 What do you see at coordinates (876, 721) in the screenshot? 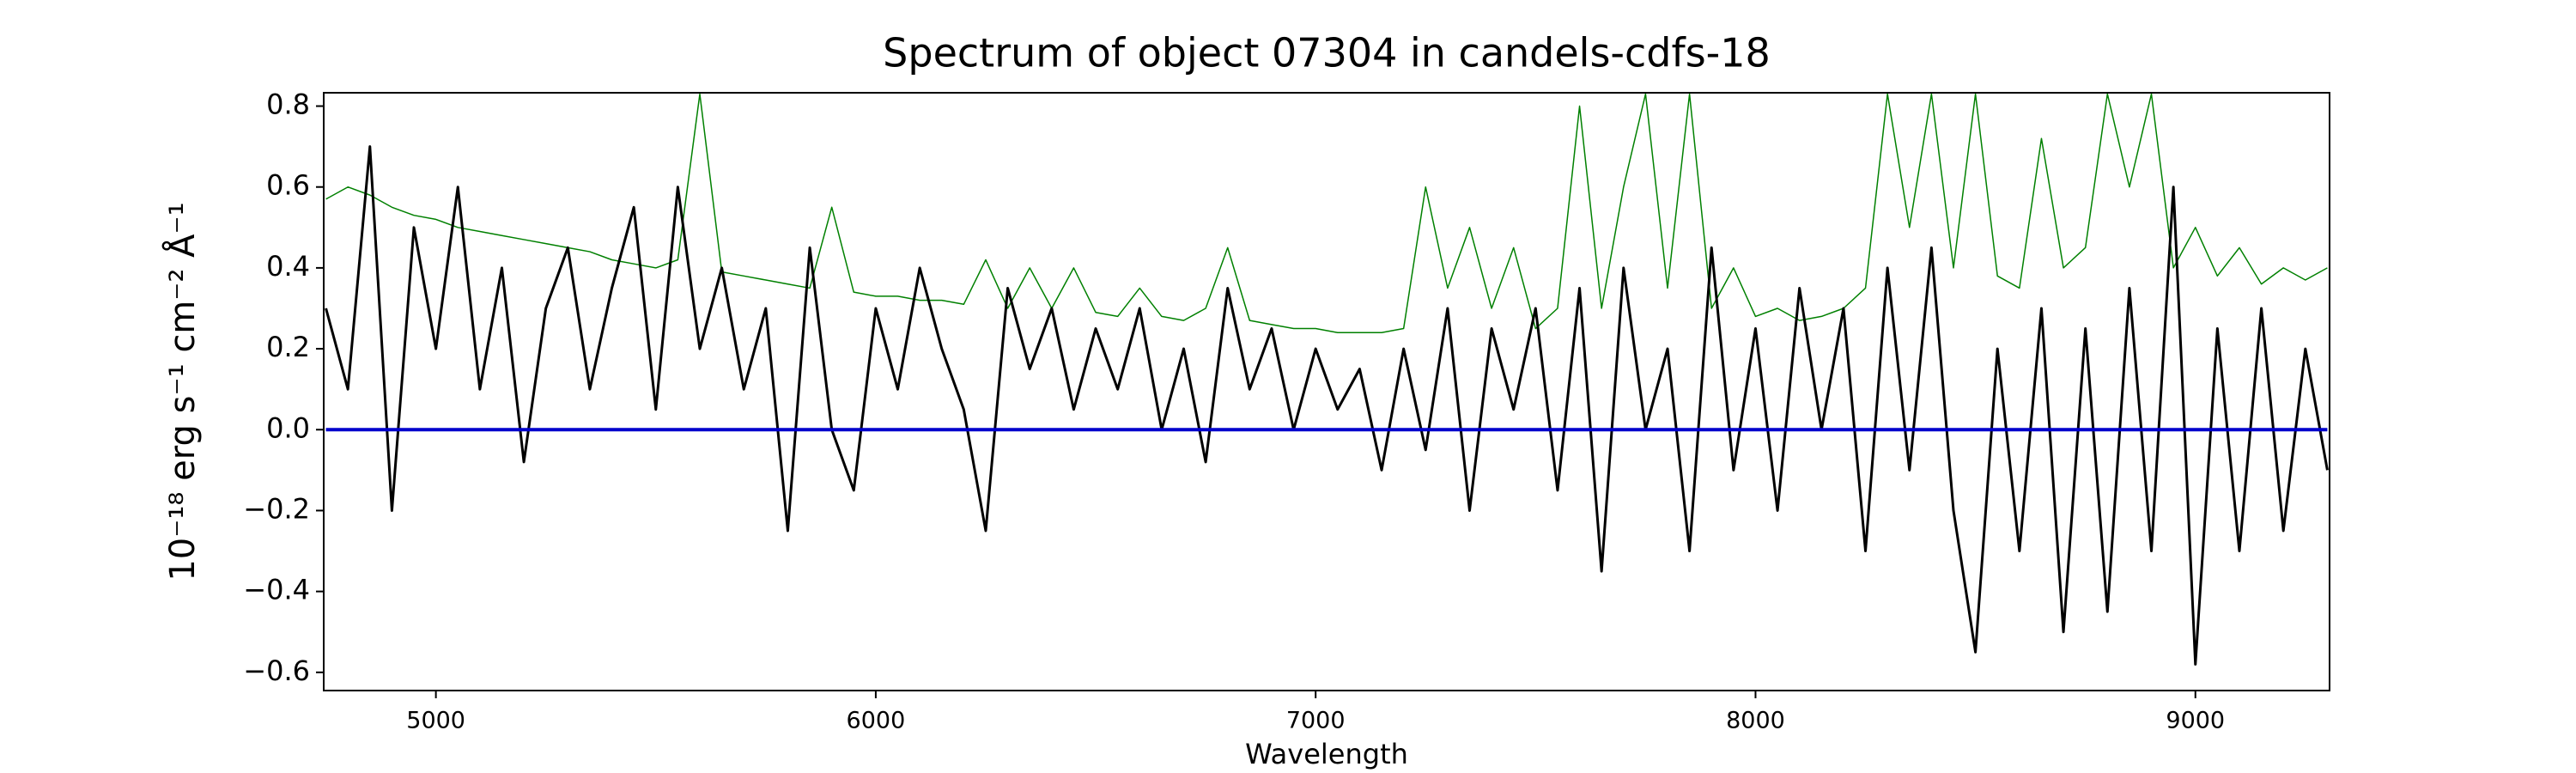
I see `x-tick-label: 6000` at bounding box center [876, 721].